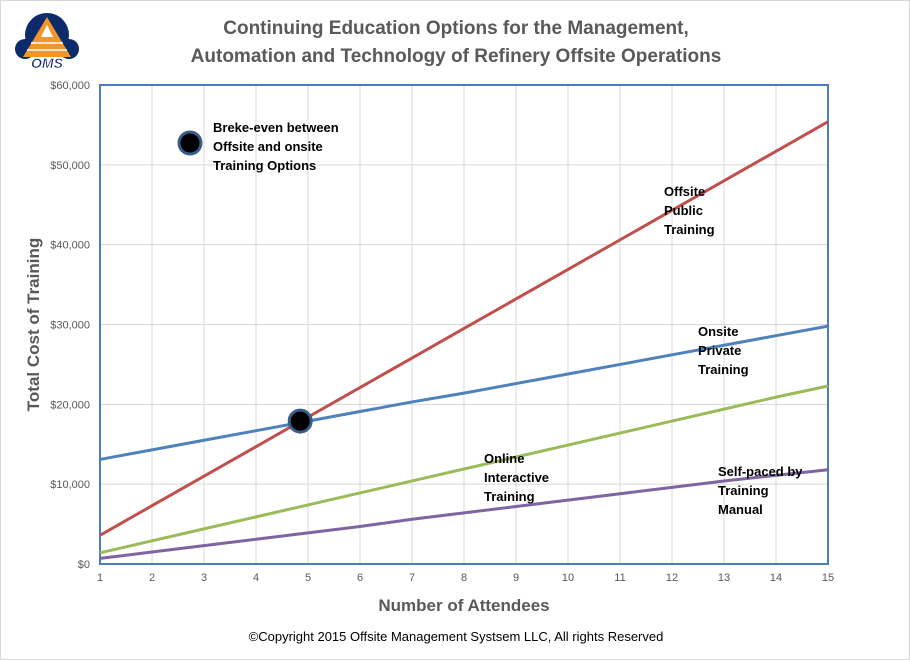 The width and height of the screenshot is (910, 660). I want to click on y-tick-label: $0, so click(84, 565).